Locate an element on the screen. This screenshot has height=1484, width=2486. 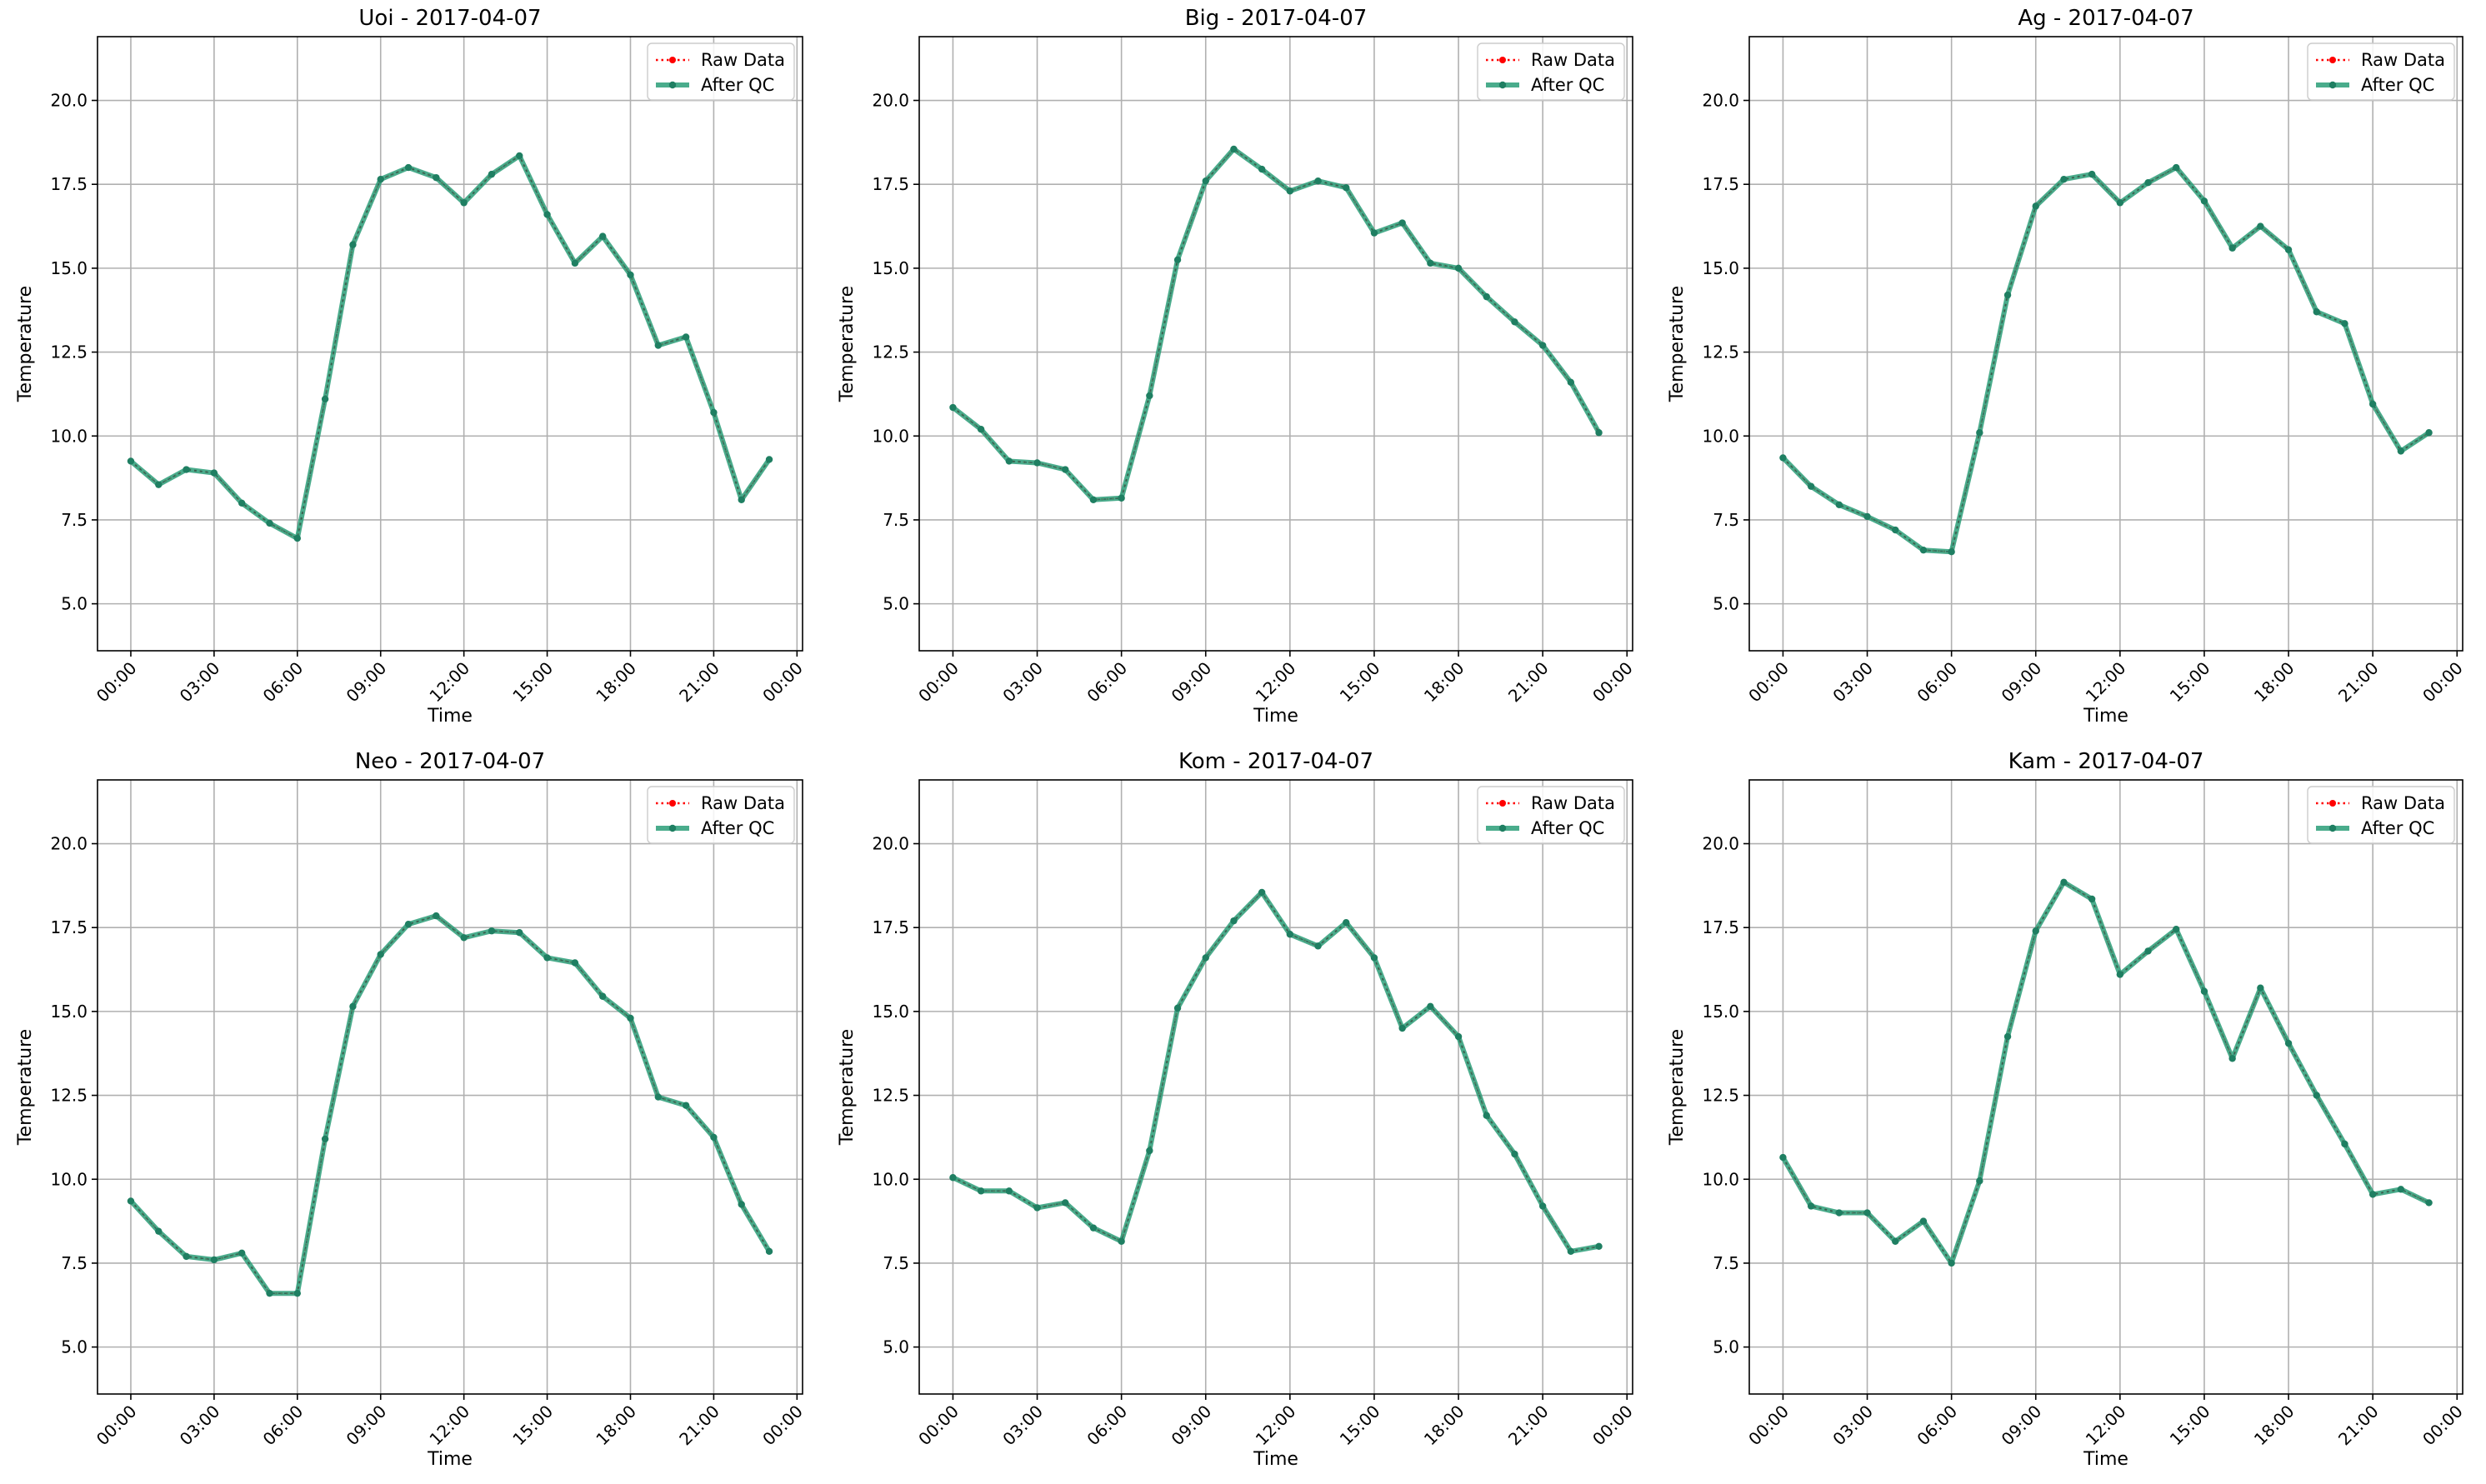
legend: Raw Data After QC is located at coordinates (1551, 815).